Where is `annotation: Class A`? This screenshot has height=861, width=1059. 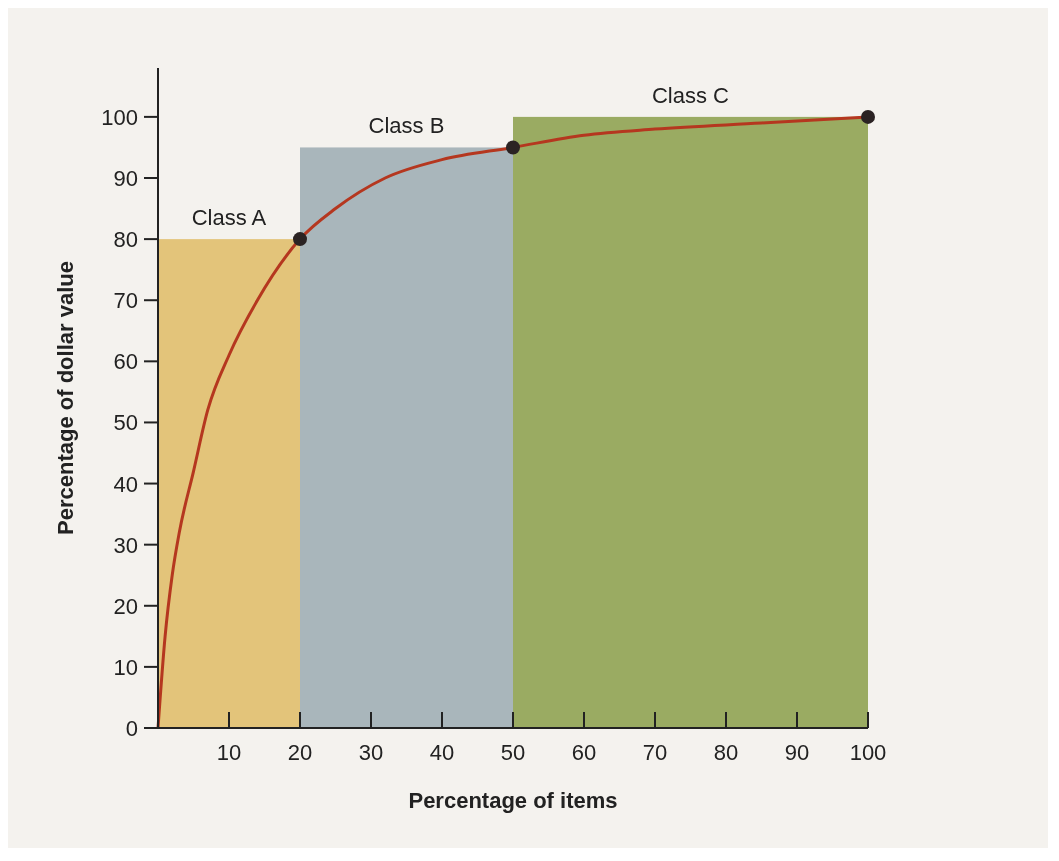 annotation: Class A is located at coordinates (229, 218).